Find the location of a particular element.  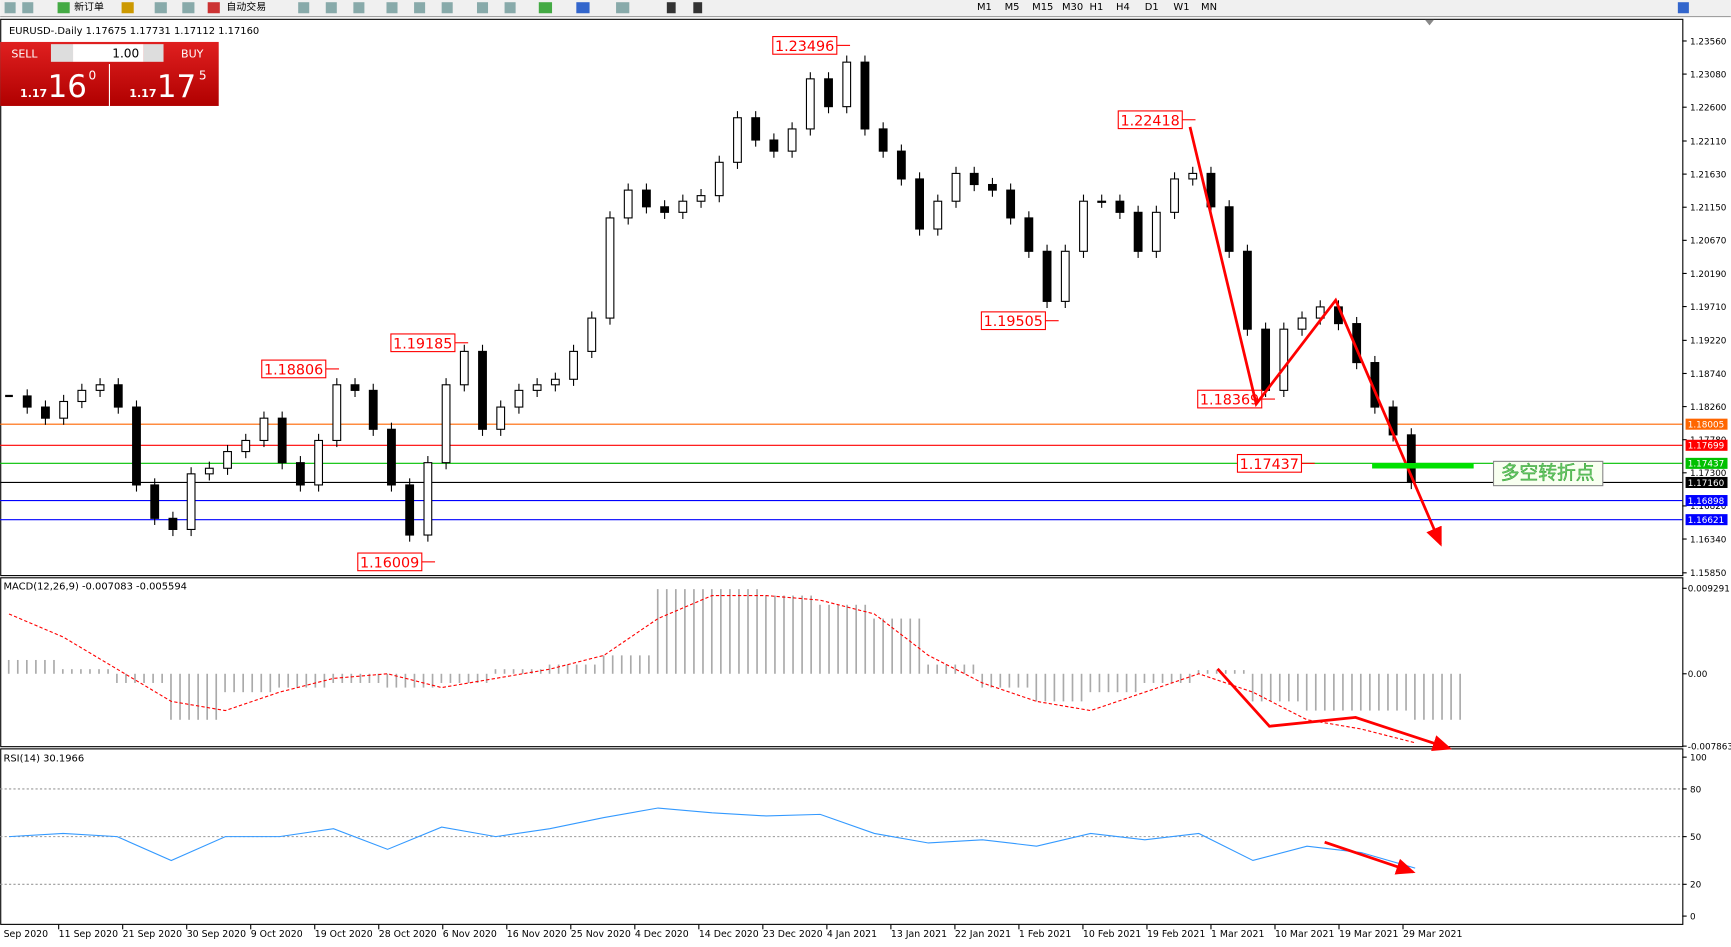

toolbar-button: 新订单 is located at coordinates (89, 6).